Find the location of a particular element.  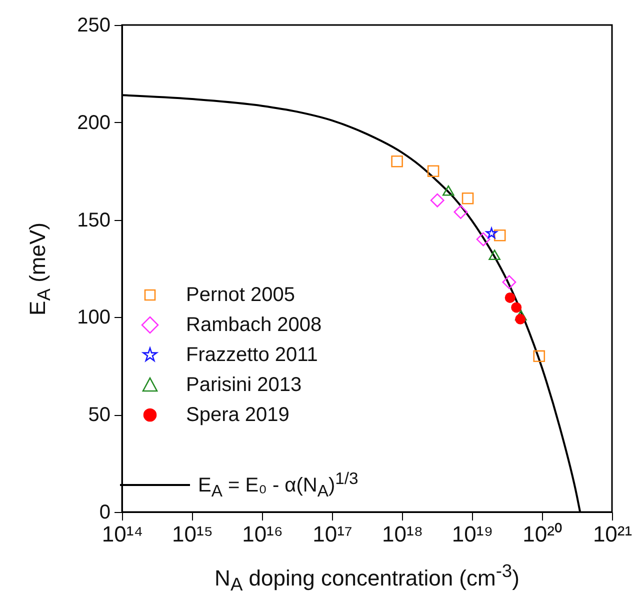

x-tick-label: 10¹⁹ is located at coordinates (473, 534).